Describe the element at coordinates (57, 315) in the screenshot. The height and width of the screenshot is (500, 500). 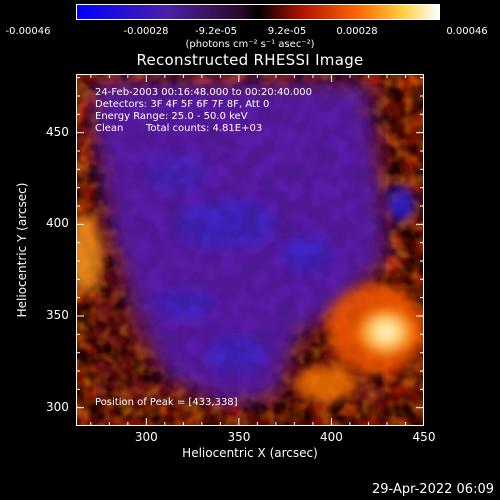
I see `y-tick-label: 350` at that location.